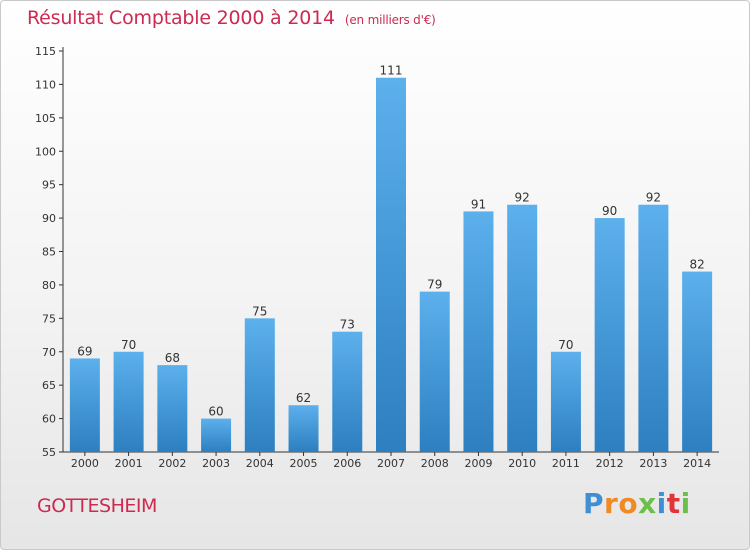 The image size is (750, 550). Describe the element at coordinates (347, 463) in the screenshot. I see `x-tick-label: 2006` at that location.